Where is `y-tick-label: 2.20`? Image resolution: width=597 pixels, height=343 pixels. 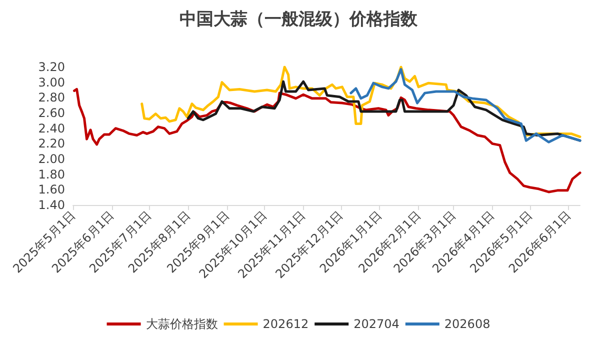 y-tick-label: 2.20 is located at coordinates (51, 143).